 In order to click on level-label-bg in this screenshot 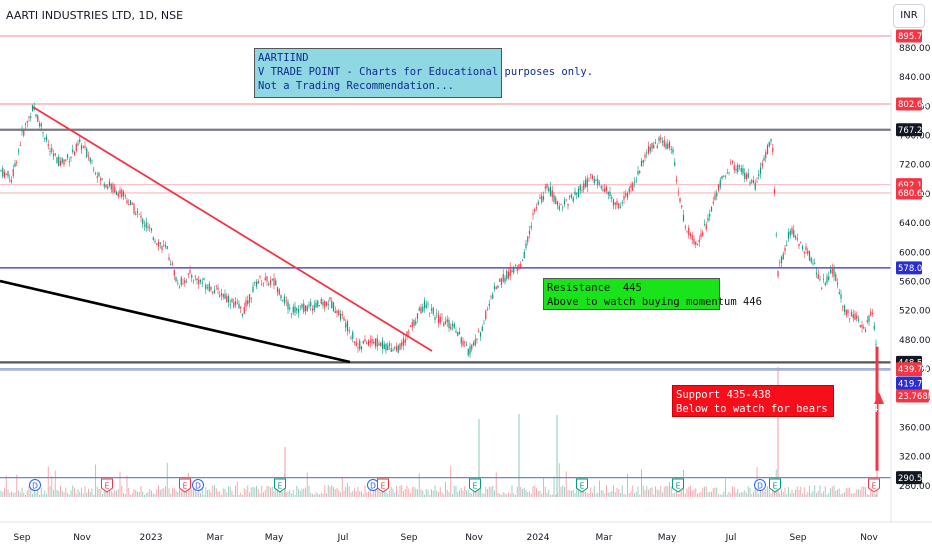, I will do `click(909, 36)`.